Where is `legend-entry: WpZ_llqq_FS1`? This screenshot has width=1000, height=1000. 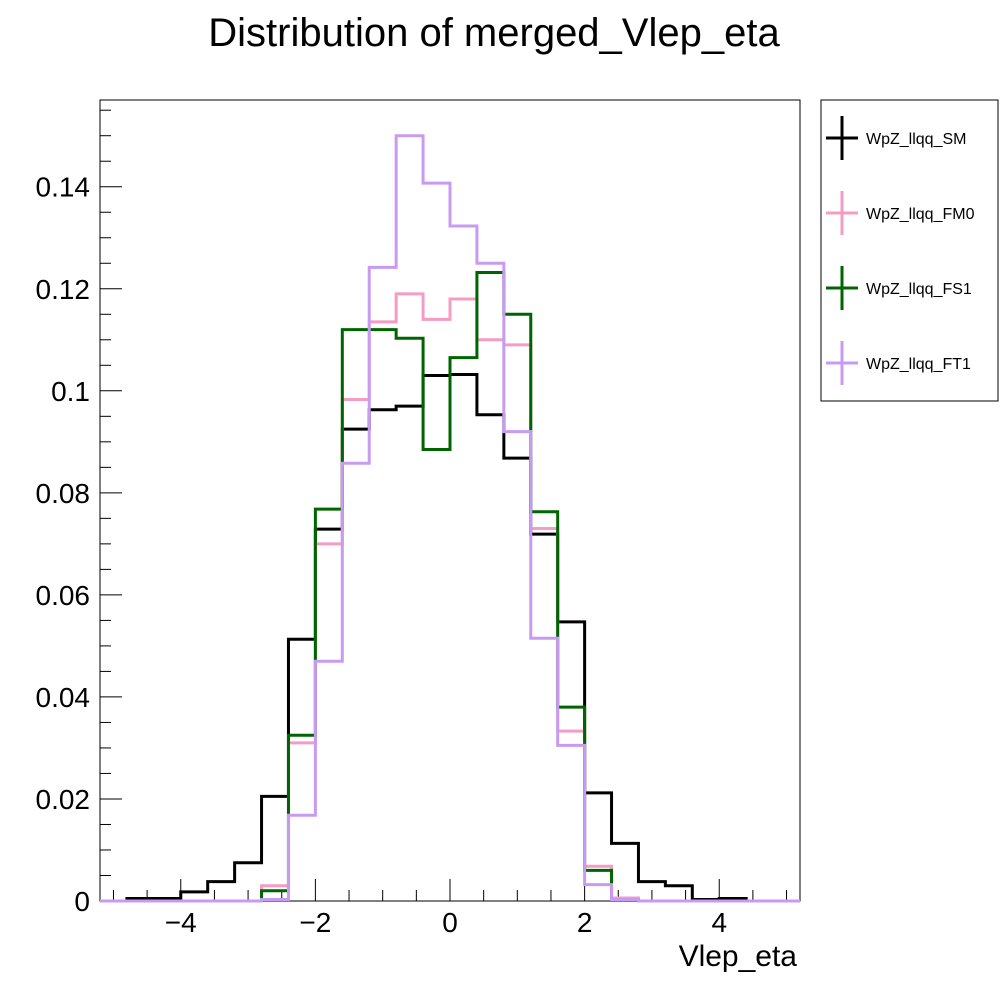
legend-entry: WpZ_llqq_FS1 is located at coordinates (899, 288).